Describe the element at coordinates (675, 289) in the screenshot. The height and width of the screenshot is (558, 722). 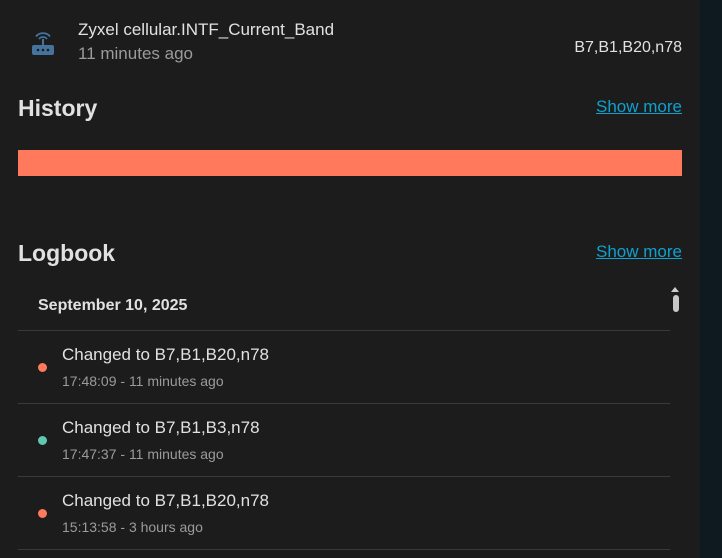
I see `scroll-up-arrow-icon` at that location.